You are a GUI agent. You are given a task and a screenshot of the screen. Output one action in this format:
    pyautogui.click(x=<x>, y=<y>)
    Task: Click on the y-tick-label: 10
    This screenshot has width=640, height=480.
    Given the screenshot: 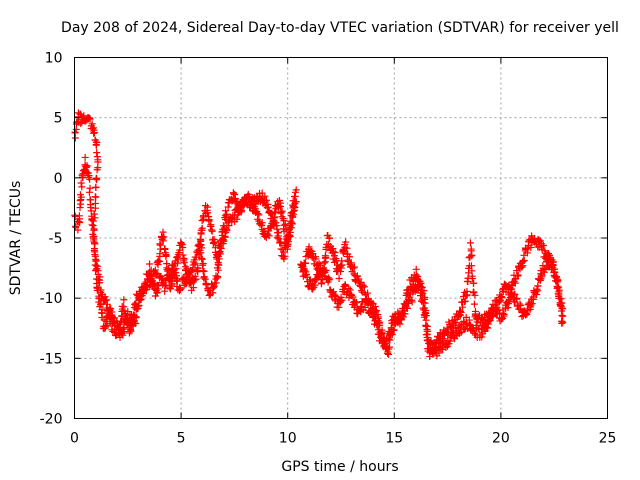 What is the action you would take?
    pyautogui.click(x=54, y=59)
    